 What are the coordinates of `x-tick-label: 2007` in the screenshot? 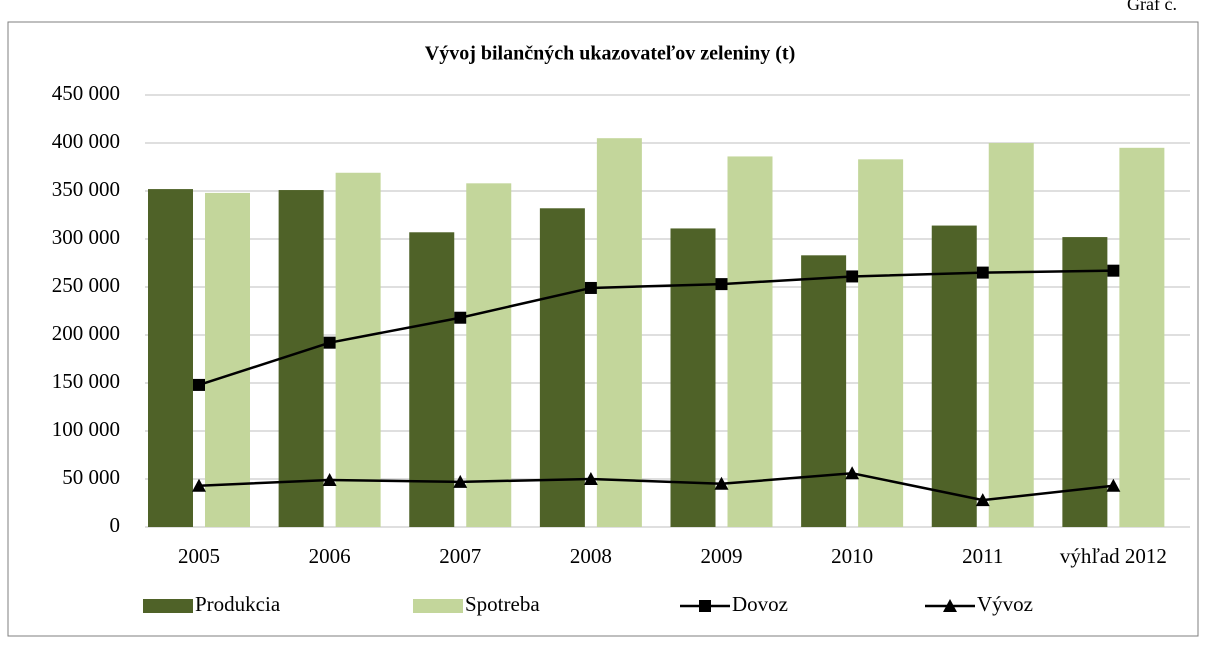 It's located at (460, 556).